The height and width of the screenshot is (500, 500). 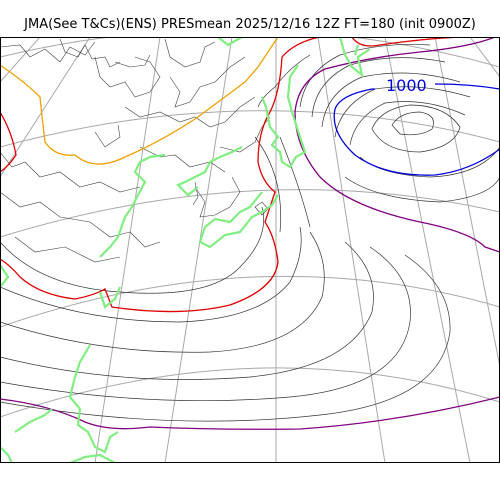 I want to click on isobar-1008-south, so click(x=250, y=413).